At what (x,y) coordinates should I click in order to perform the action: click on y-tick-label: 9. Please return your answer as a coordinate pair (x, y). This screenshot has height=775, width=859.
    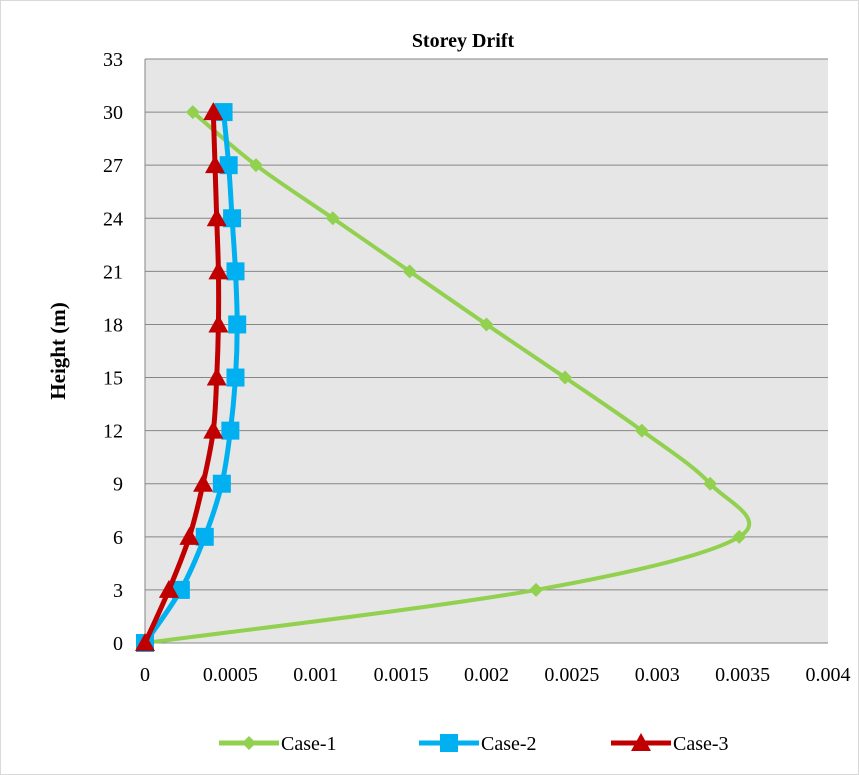
    Looking at the image, I should click on (118, 485).